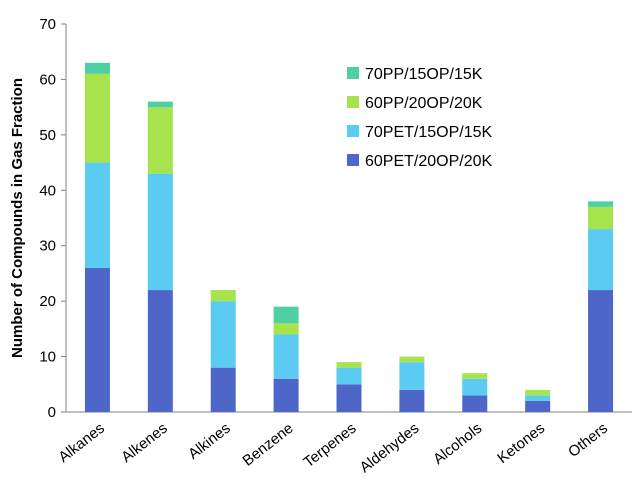  Describe the element at coordinates (457, 444) in the screenshot. I see `x-tick-label: Alcohols` at that location.